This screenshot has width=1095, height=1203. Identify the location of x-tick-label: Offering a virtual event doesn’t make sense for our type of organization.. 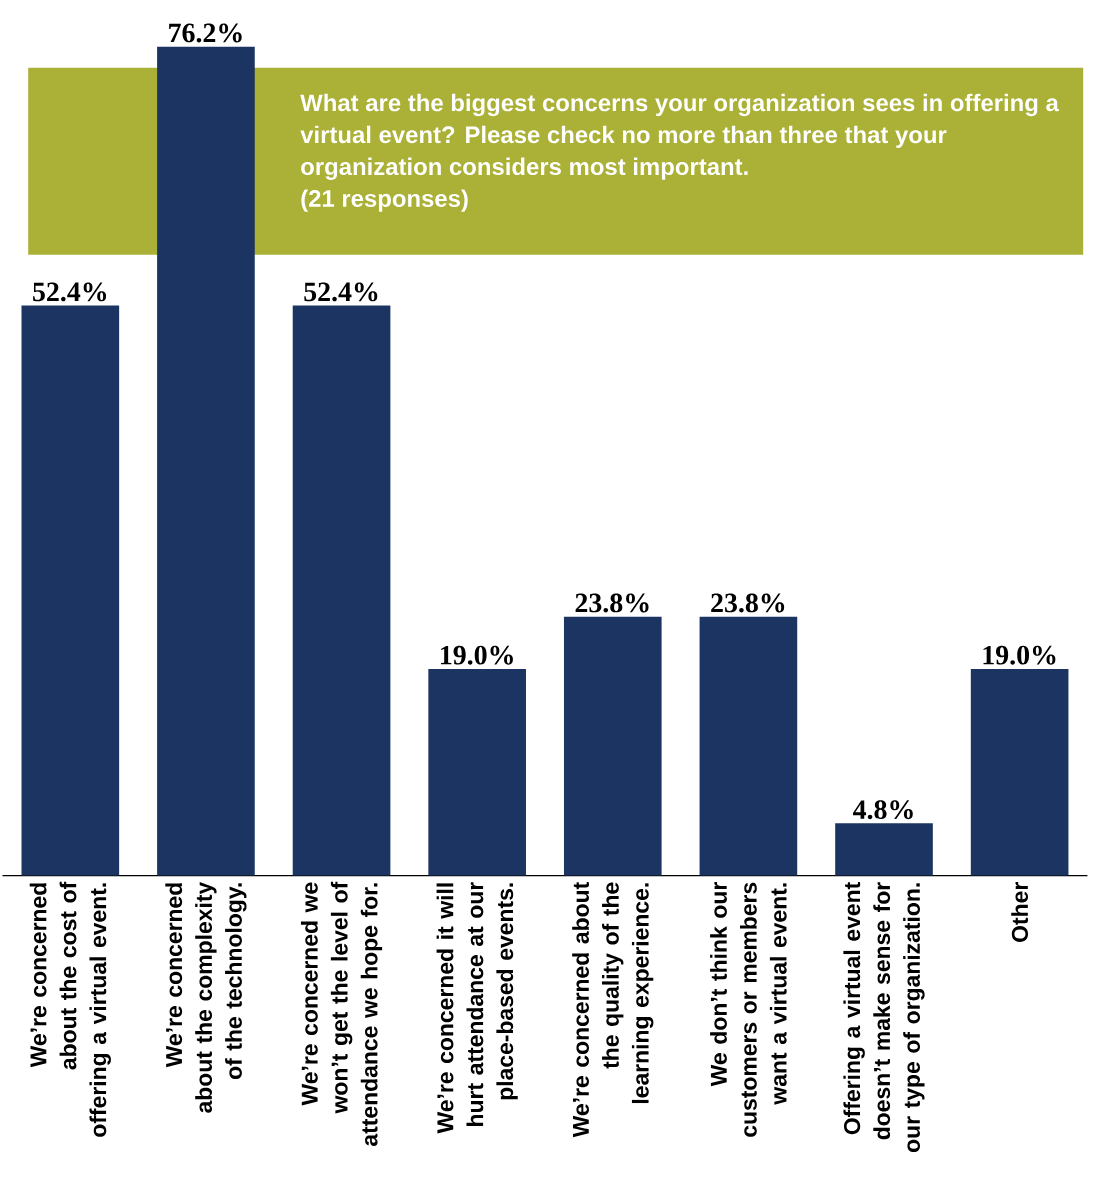
(884, 1017).